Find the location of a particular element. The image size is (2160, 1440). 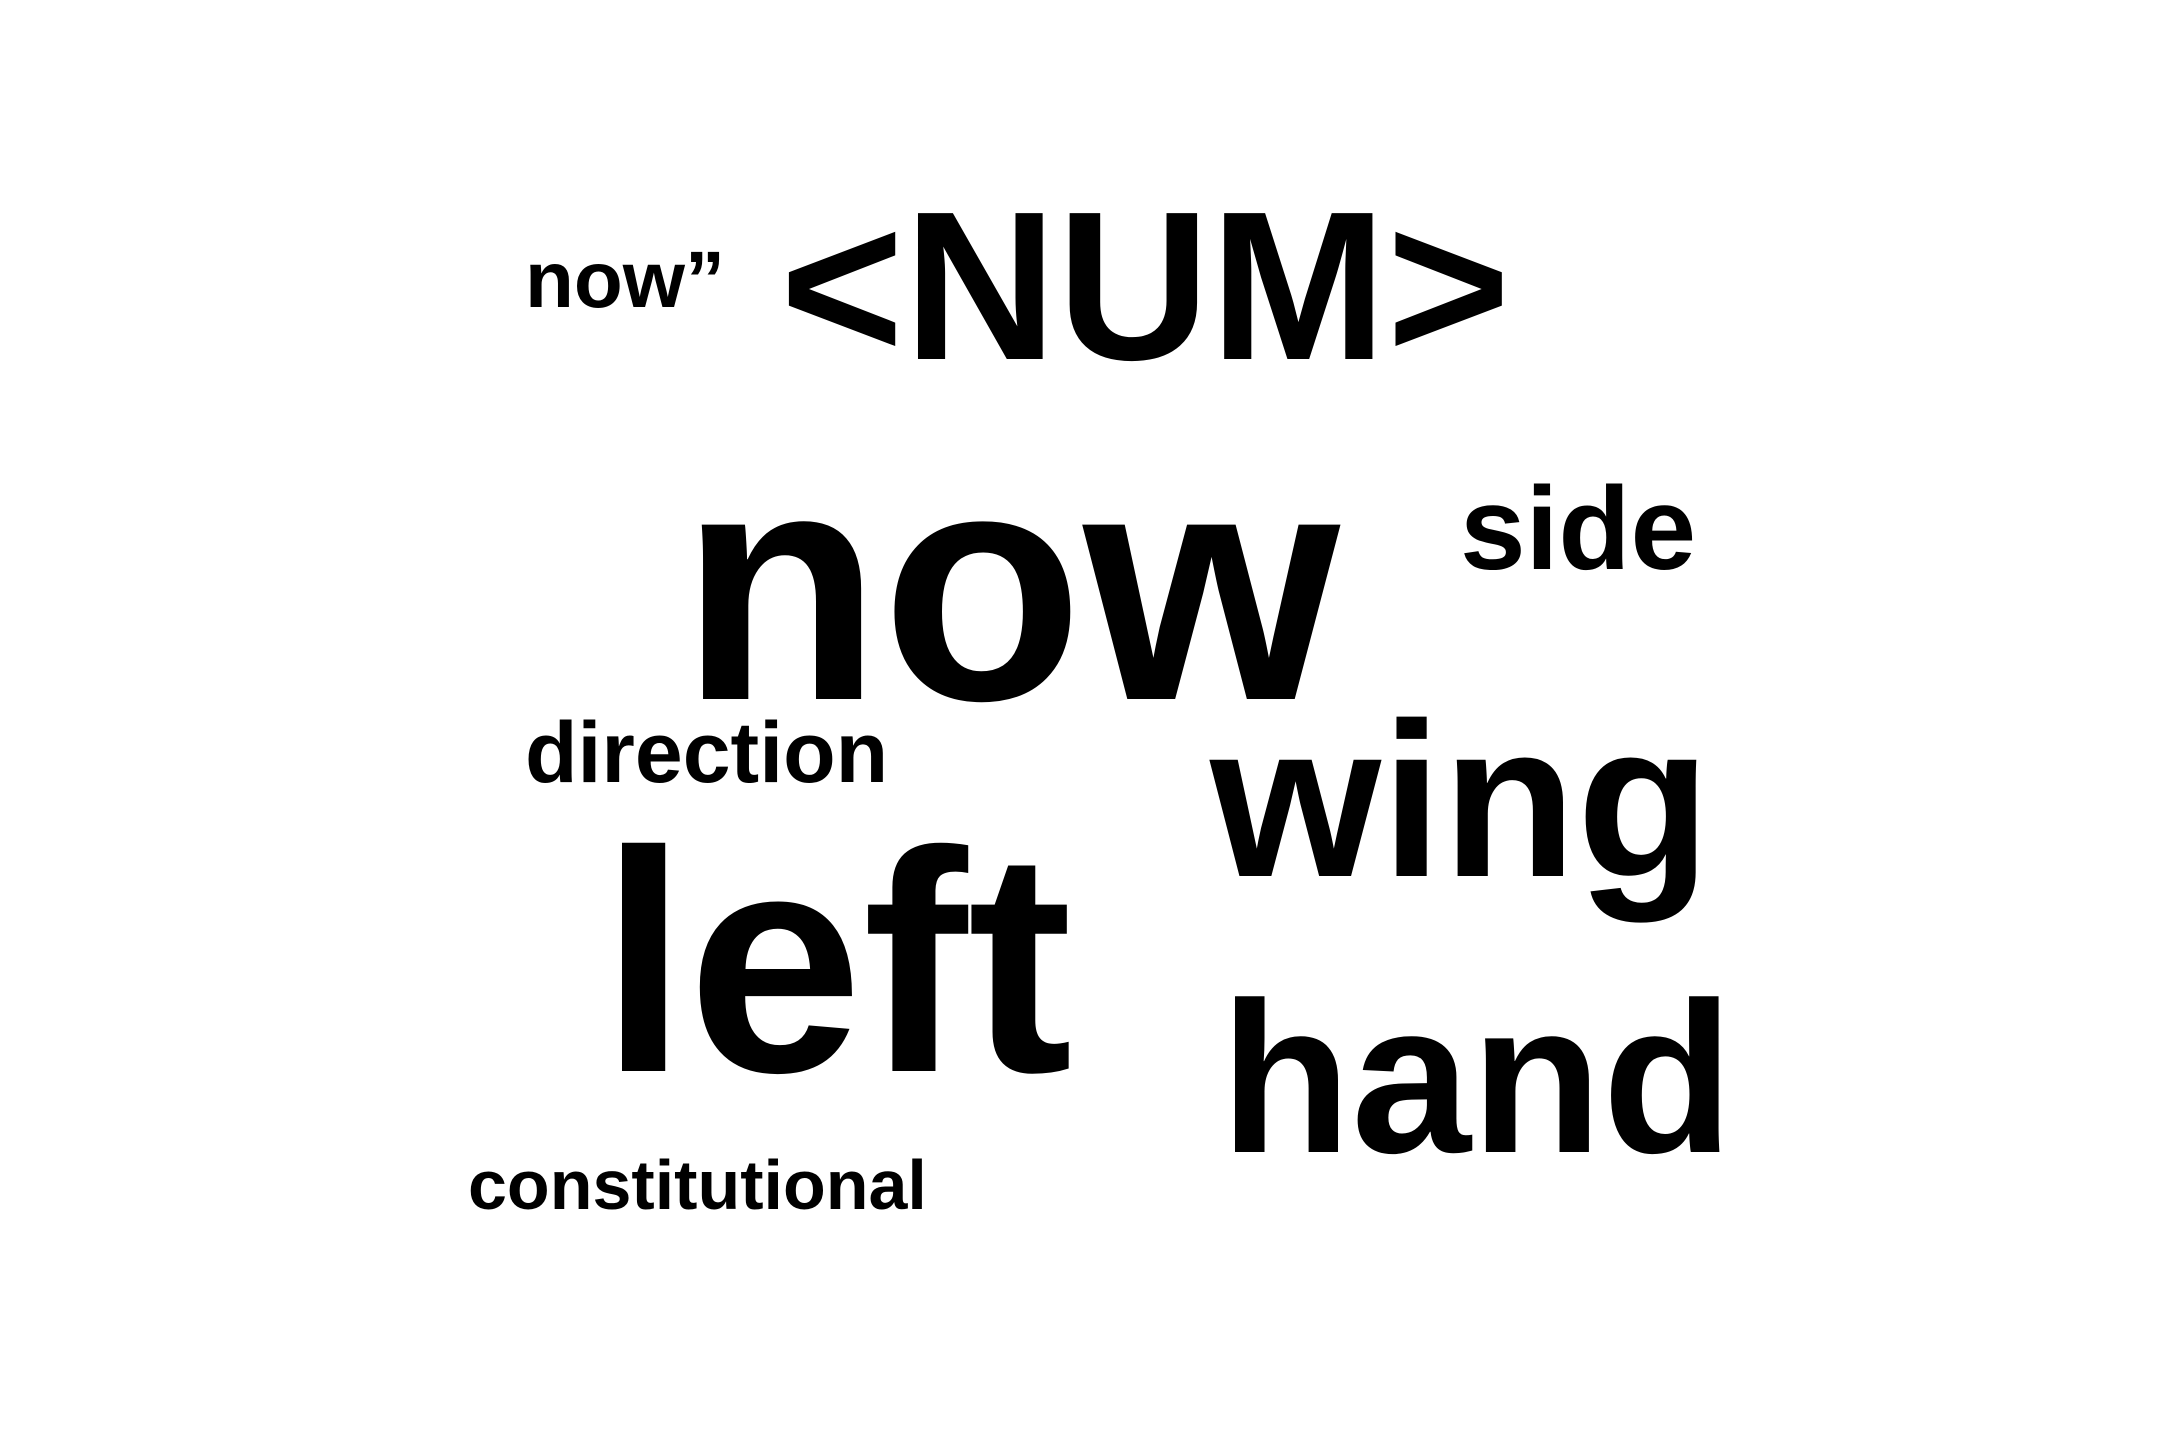

word-direction: direction is located at coordinates (707, 753).